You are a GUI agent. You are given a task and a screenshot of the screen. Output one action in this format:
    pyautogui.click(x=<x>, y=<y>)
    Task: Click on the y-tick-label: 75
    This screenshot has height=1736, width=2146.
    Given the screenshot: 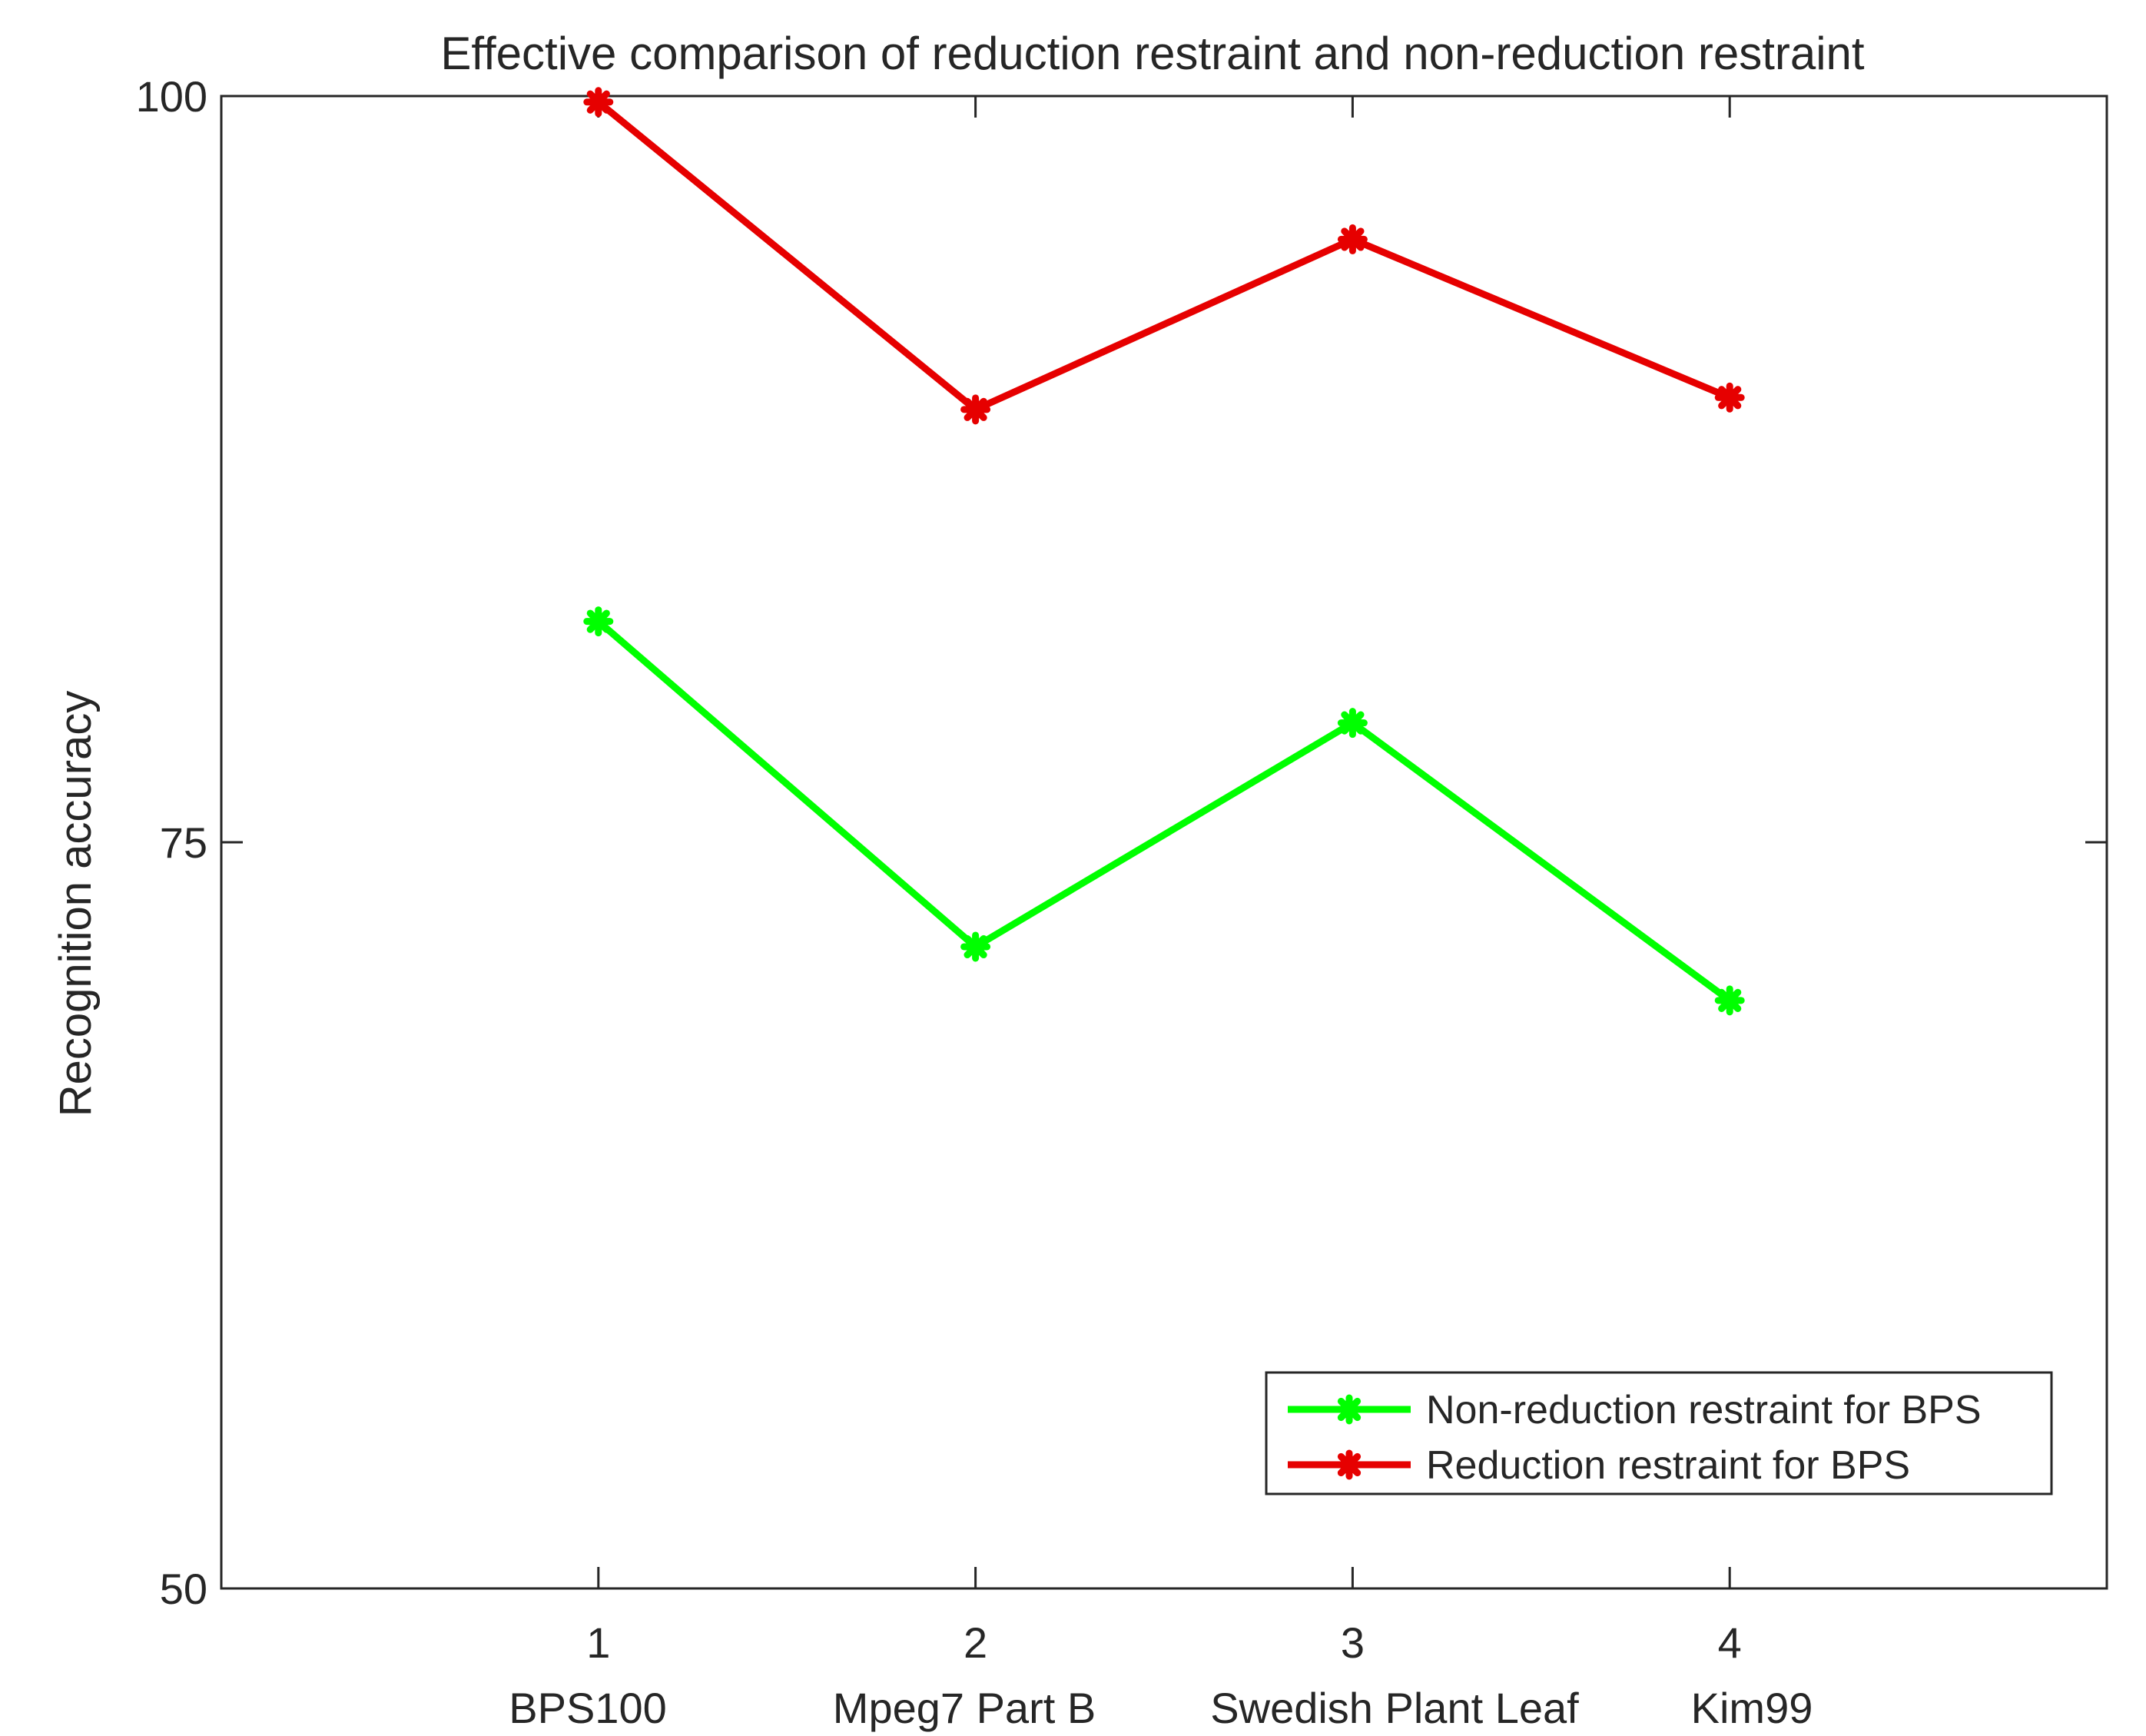 What is the action you would take?
    pyautogui.click(x=183, y=843)
    